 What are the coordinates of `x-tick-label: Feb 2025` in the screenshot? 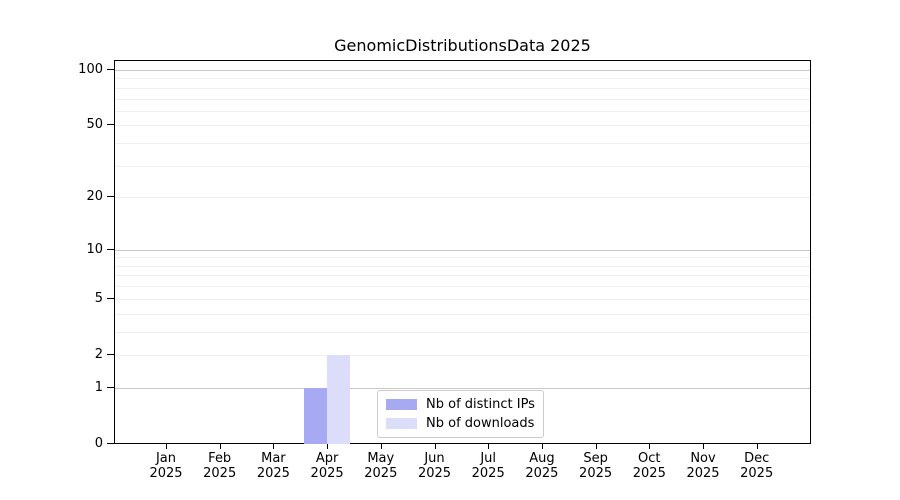 It's located at (220, 466).